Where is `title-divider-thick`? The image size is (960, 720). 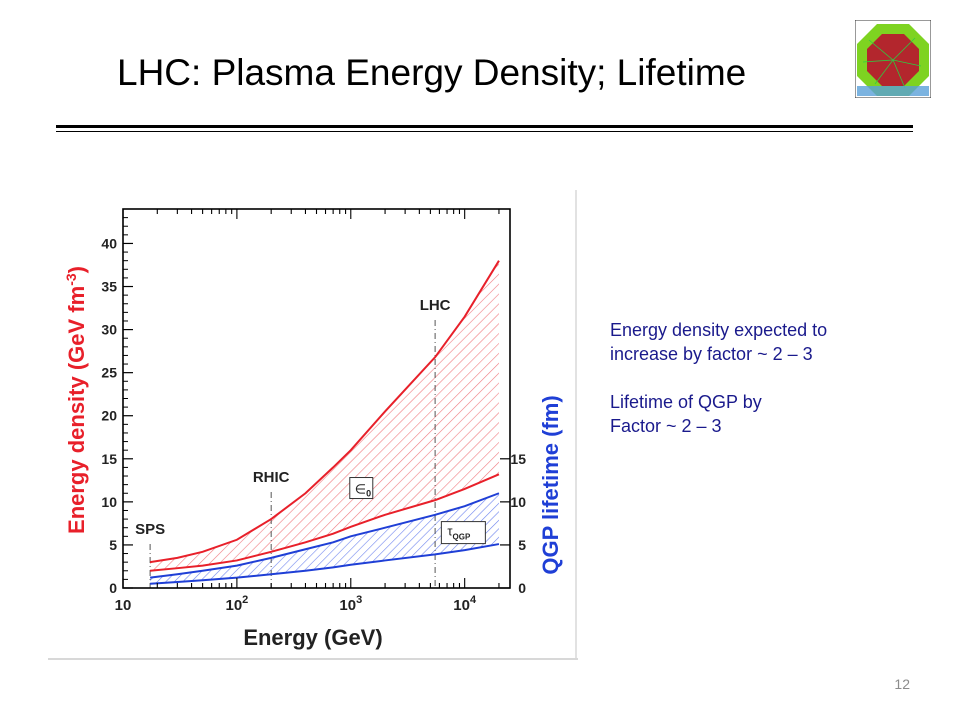
title-divider-thick is located at coordinates (484, 126).